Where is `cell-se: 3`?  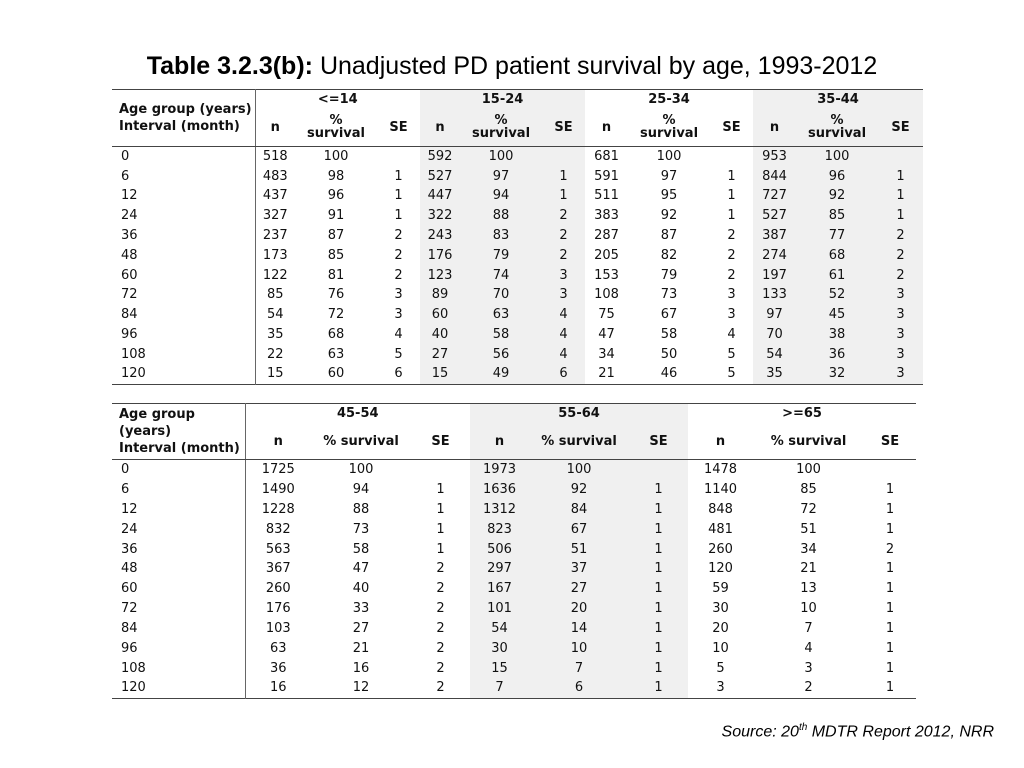 cell-se: 3 is located at coordinates (398, 295).